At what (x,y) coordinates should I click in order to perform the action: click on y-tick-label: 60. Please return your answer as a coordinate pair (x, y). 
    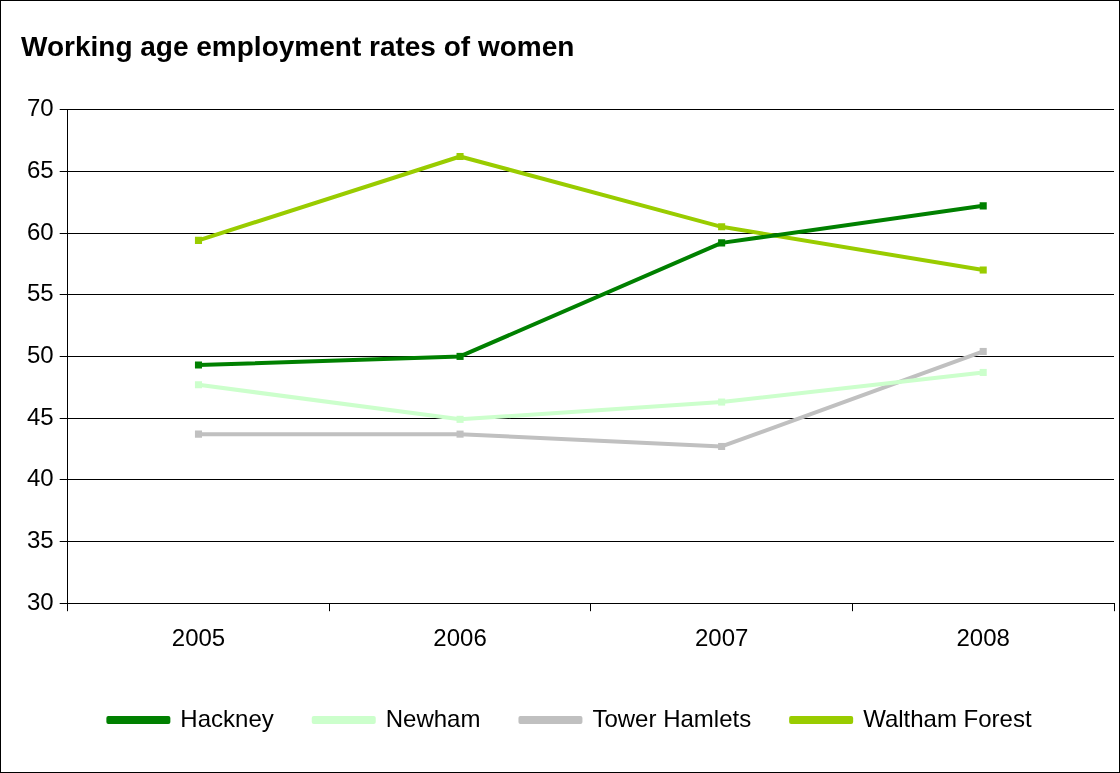
    Looking at the image, I should click on (40, 231).